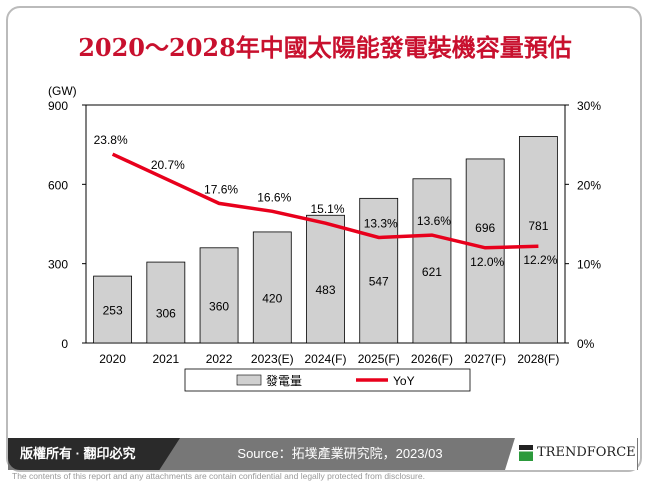  What do you see at coordinates (111, 140) in the screenshot?
I see `line-label: 23.8%` at bounding box center [111, 140].